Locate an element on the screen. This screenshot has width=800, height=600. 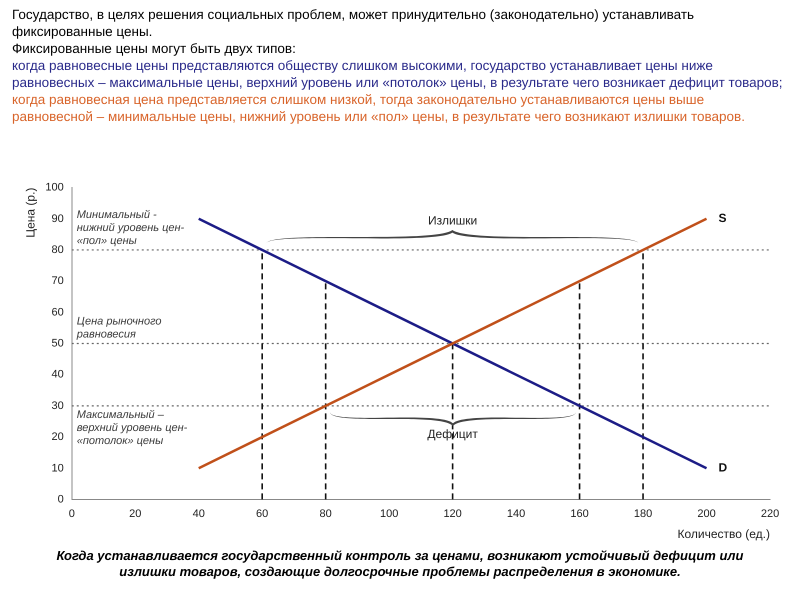
annotation: Дефицит is located at coordinates (452, 434).